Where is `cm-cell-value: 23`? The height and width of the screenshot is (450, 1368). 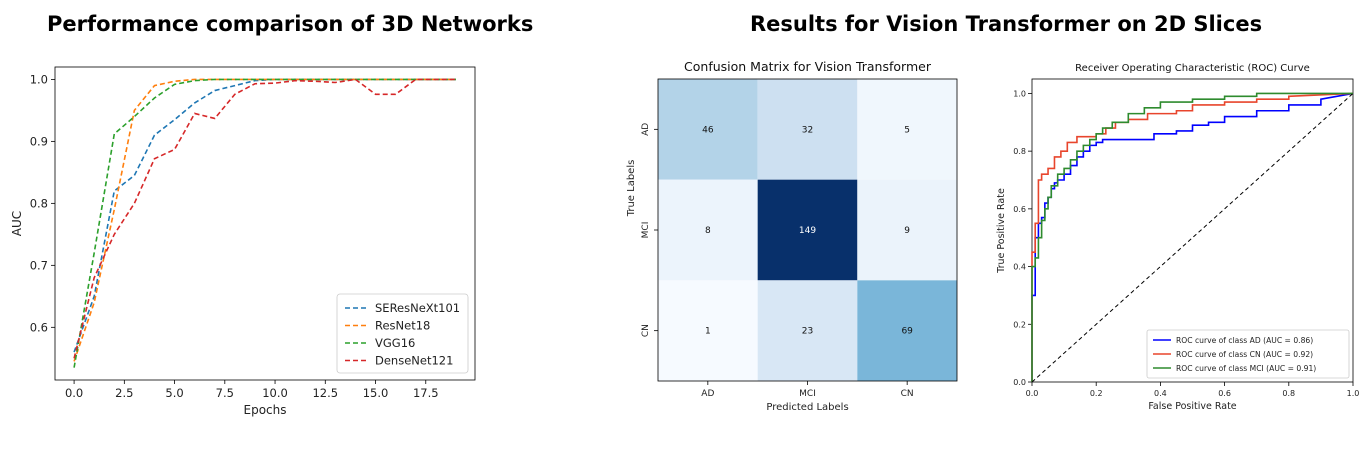
cm-cell-value: 23 is located at coordinates (807, 332).